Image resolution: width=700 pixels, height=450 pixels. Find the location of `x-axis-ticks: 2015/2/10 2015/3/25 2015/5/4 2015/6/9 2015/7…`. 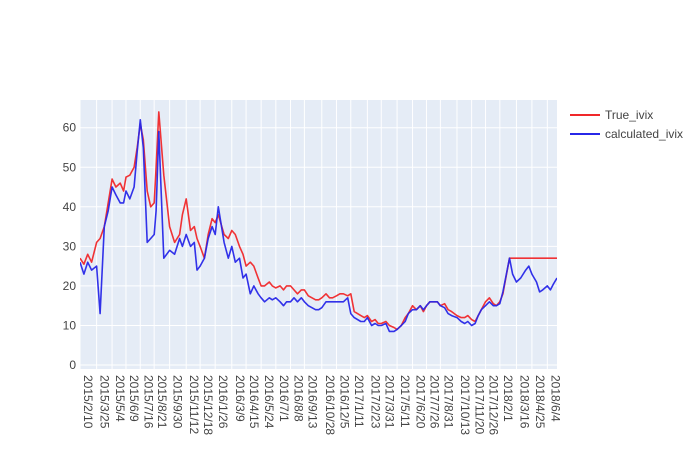

x-axis-ticks: 2015/2/10 2015/3/25 2015/5/4 2015/6/9 2015/7… is located at coordinates (321, 405).